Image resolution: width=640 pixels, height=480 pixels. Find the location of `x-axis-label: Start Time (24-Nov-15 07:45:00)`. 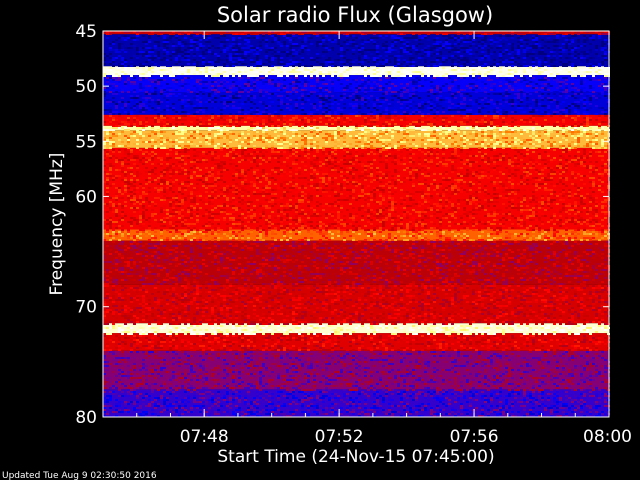

x-axis-label: Start Time (24-Nov-15 07:45:00) is located at coordinates (355, 457).